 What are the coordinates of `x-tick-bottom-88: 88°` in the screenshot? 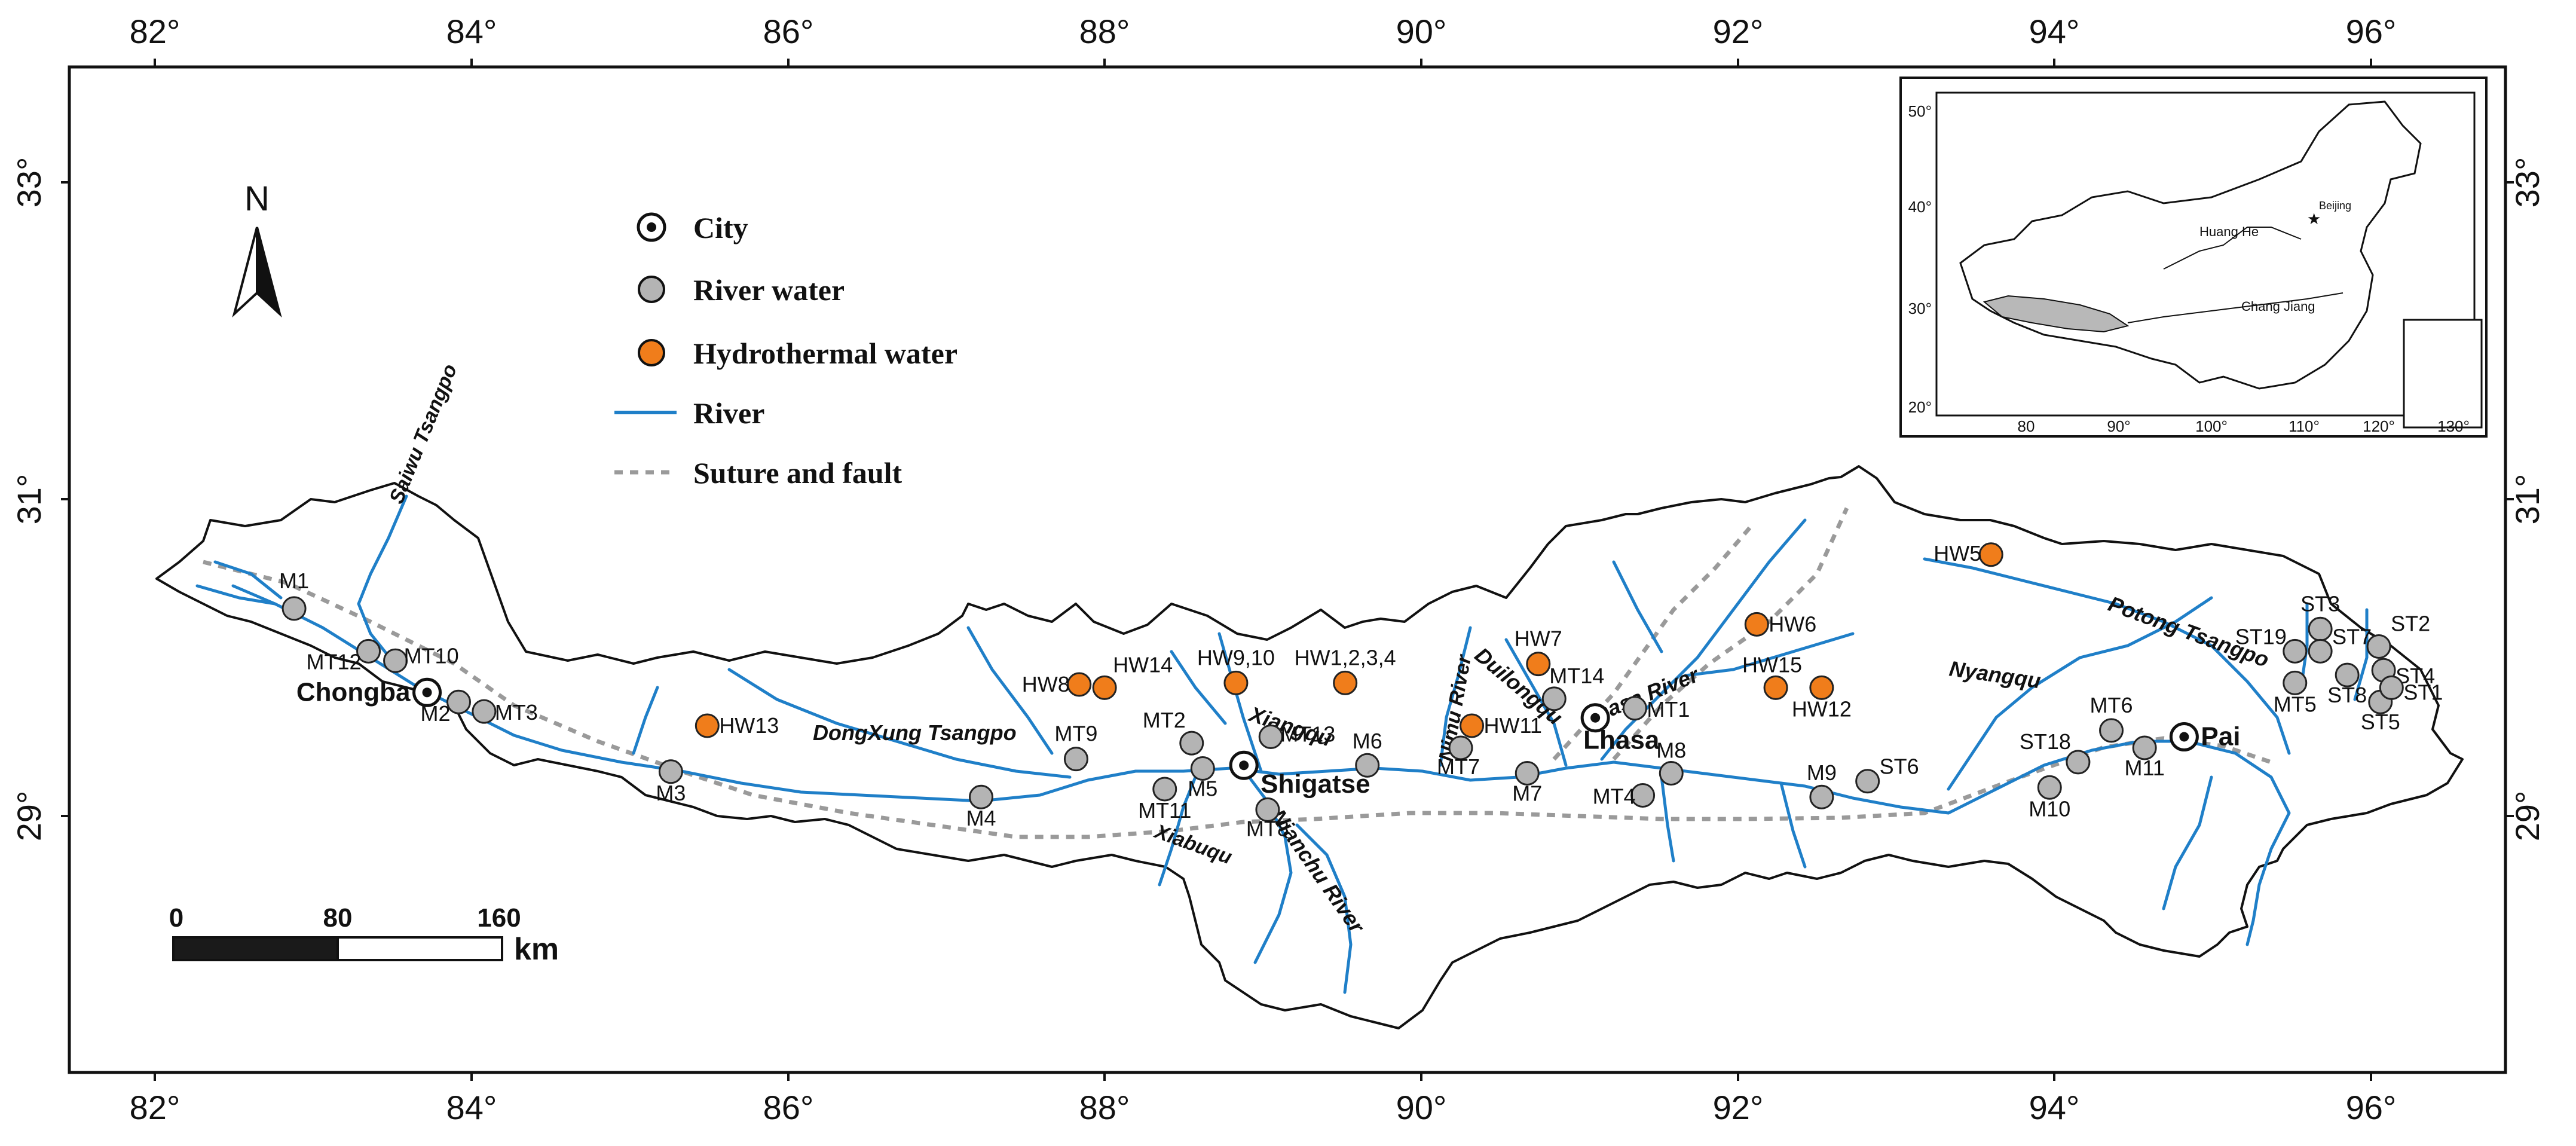 It's located at (1104, 1107).